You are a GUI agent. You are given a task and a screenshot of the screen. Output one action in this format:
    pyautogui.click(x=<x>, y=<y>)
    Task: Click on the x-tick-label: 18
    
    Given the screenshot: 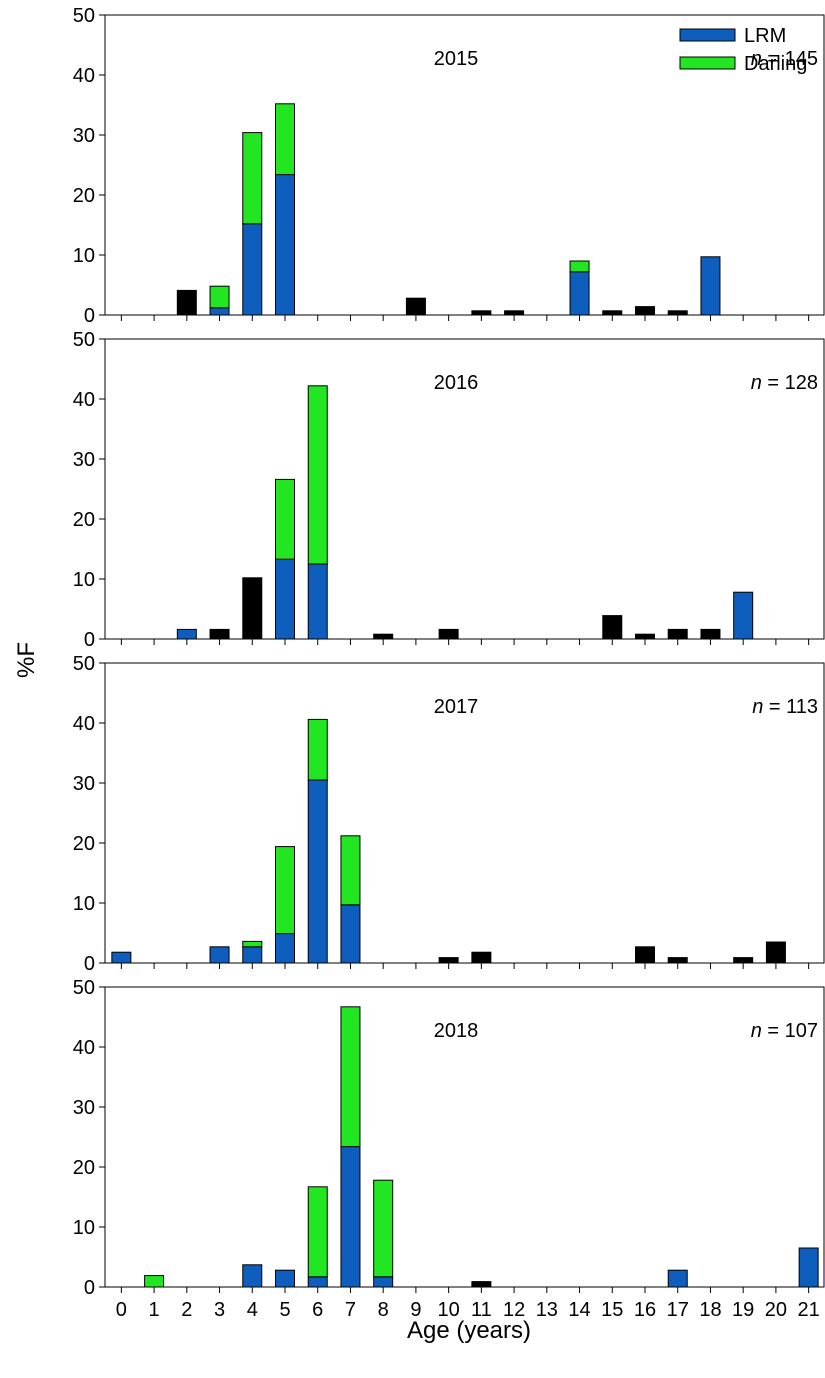 What is the action you would take?
    pyautogui.click(x=710, y=1310)
    